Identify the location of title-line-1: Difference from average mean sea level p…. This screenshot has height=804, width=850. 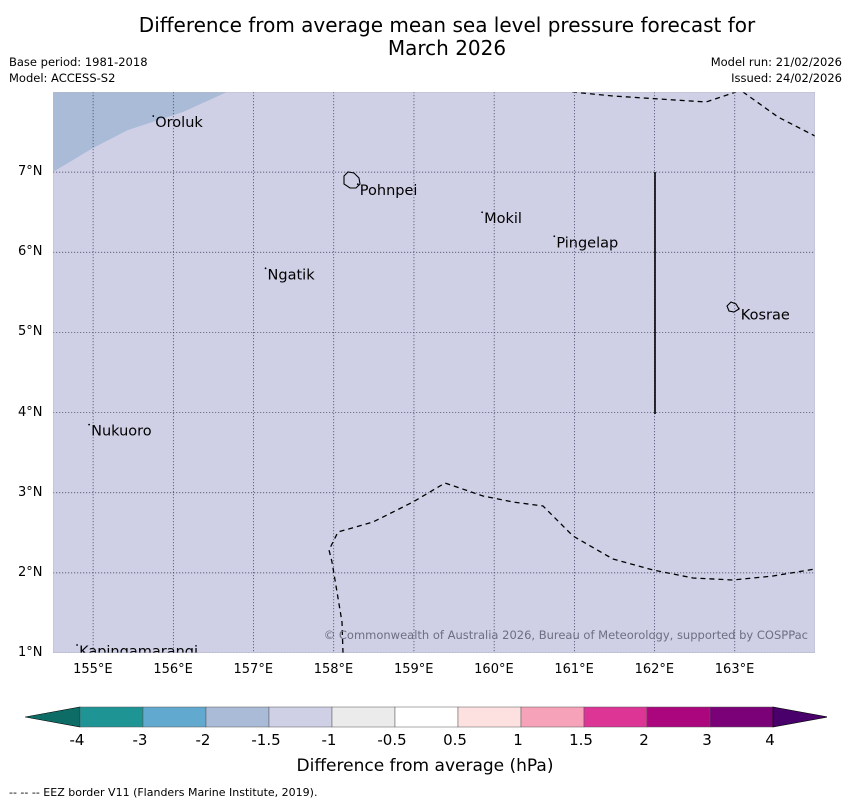
(447, 25).